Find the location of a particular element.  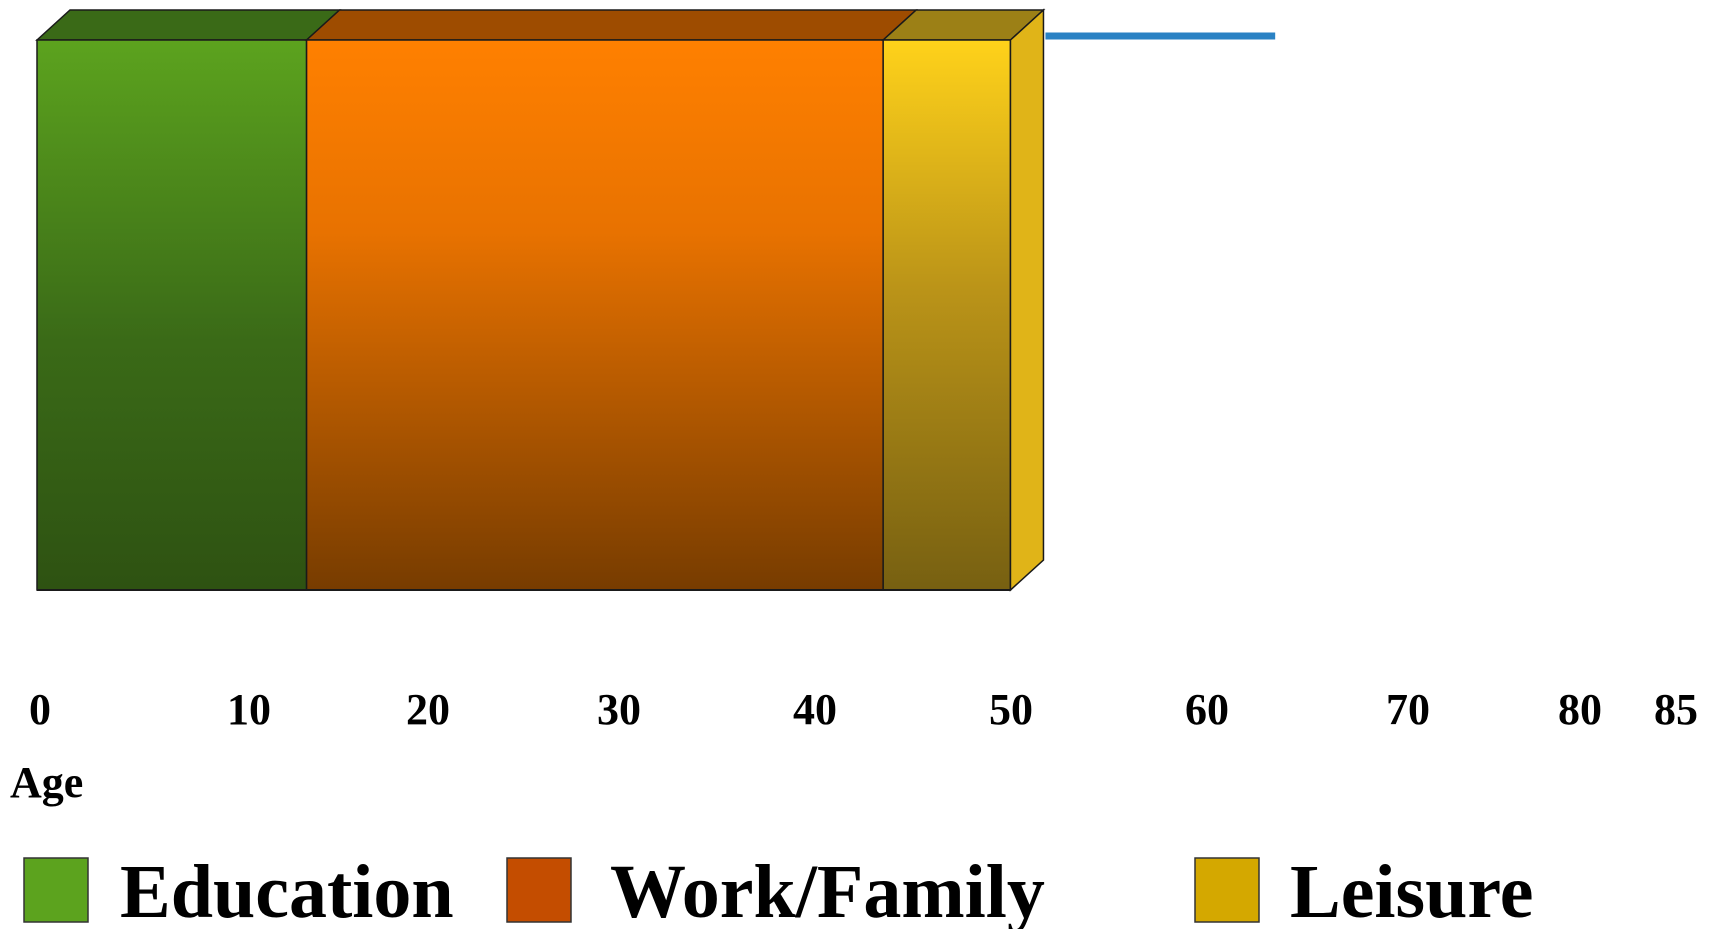

x-tick-label: 40 is located at coordinates (815, 709).